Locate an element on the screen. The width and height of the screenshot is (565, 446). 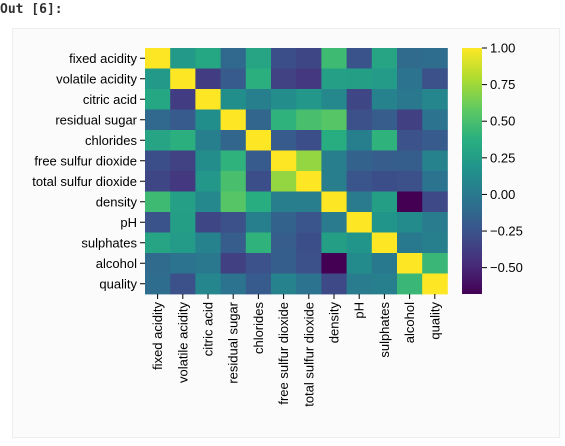
x-tick-label: sulphates is located at coordinates (384, 330).